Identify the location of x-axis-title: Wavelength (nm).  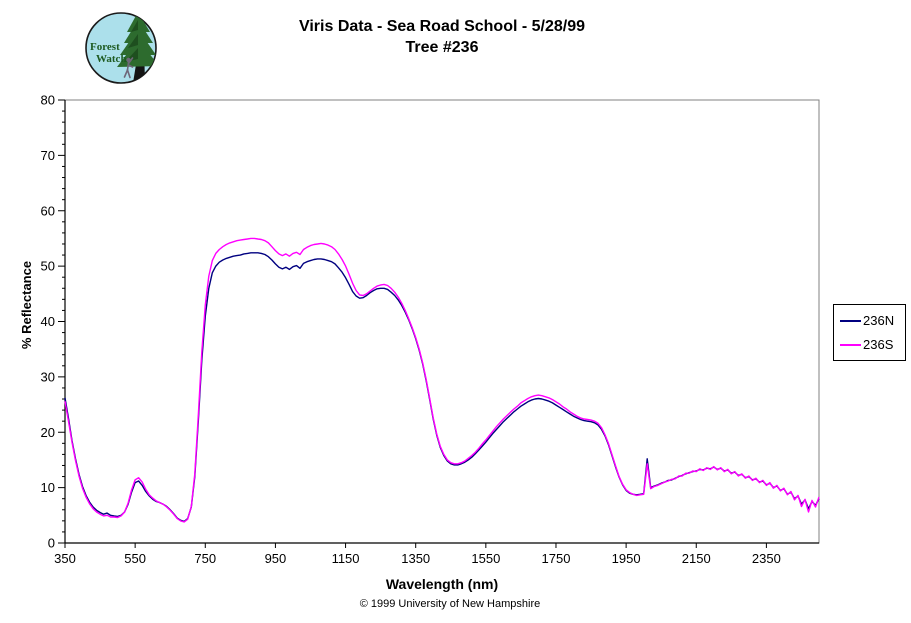
(442, 584).